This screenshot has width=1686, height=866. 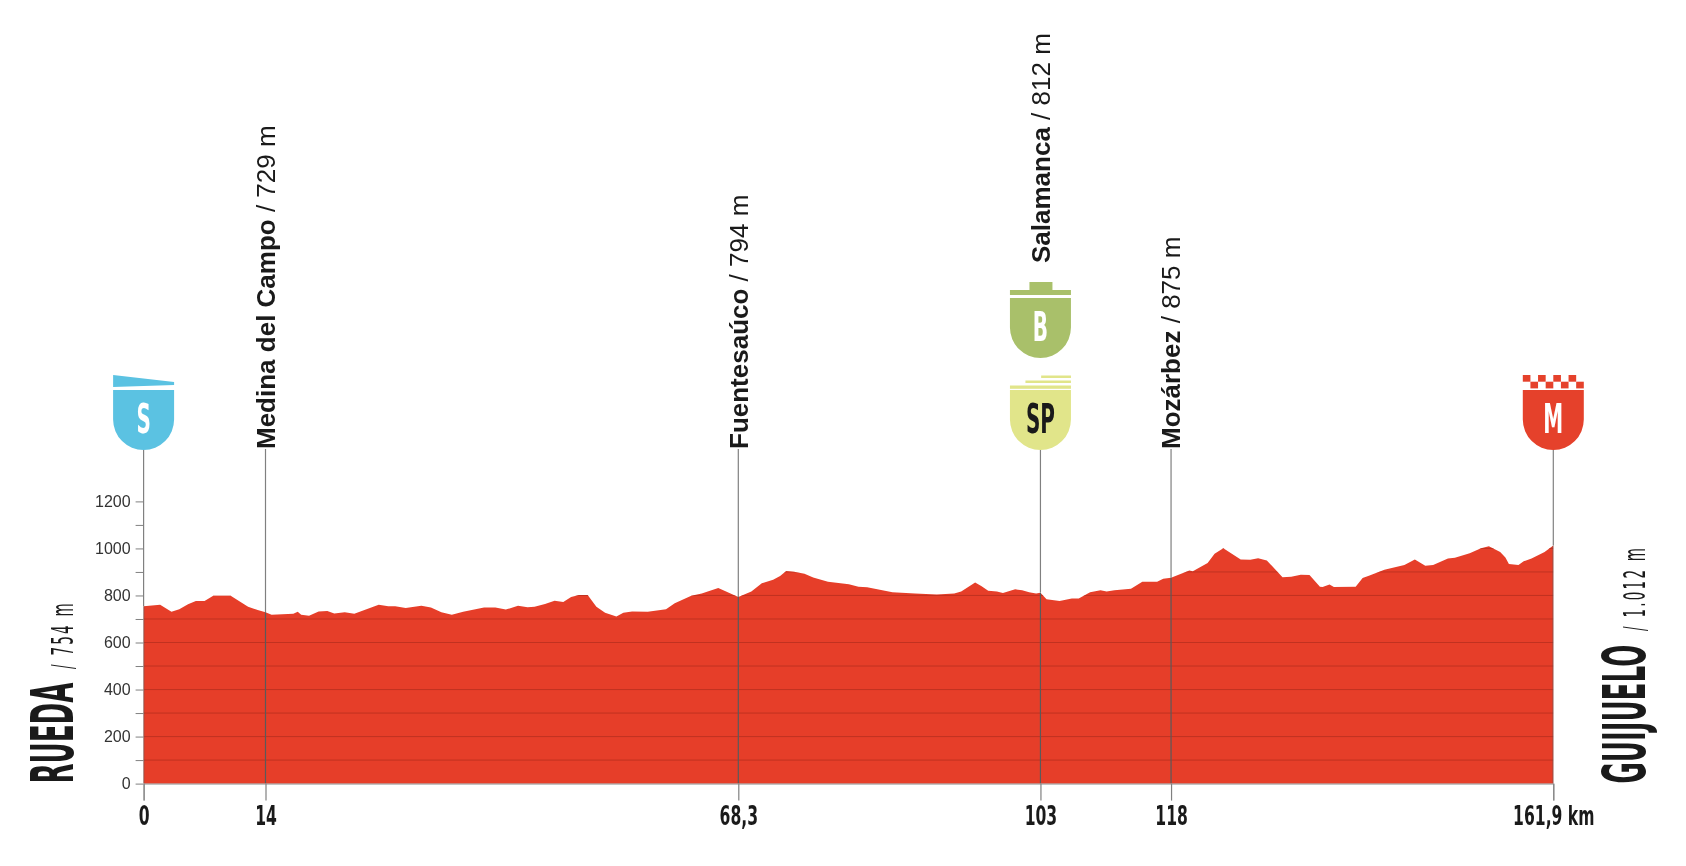 What do you see at coordinates (1171, 816) in the screenshot?
I see `x-tick-label: 118` at bounding box center [1171, 816].